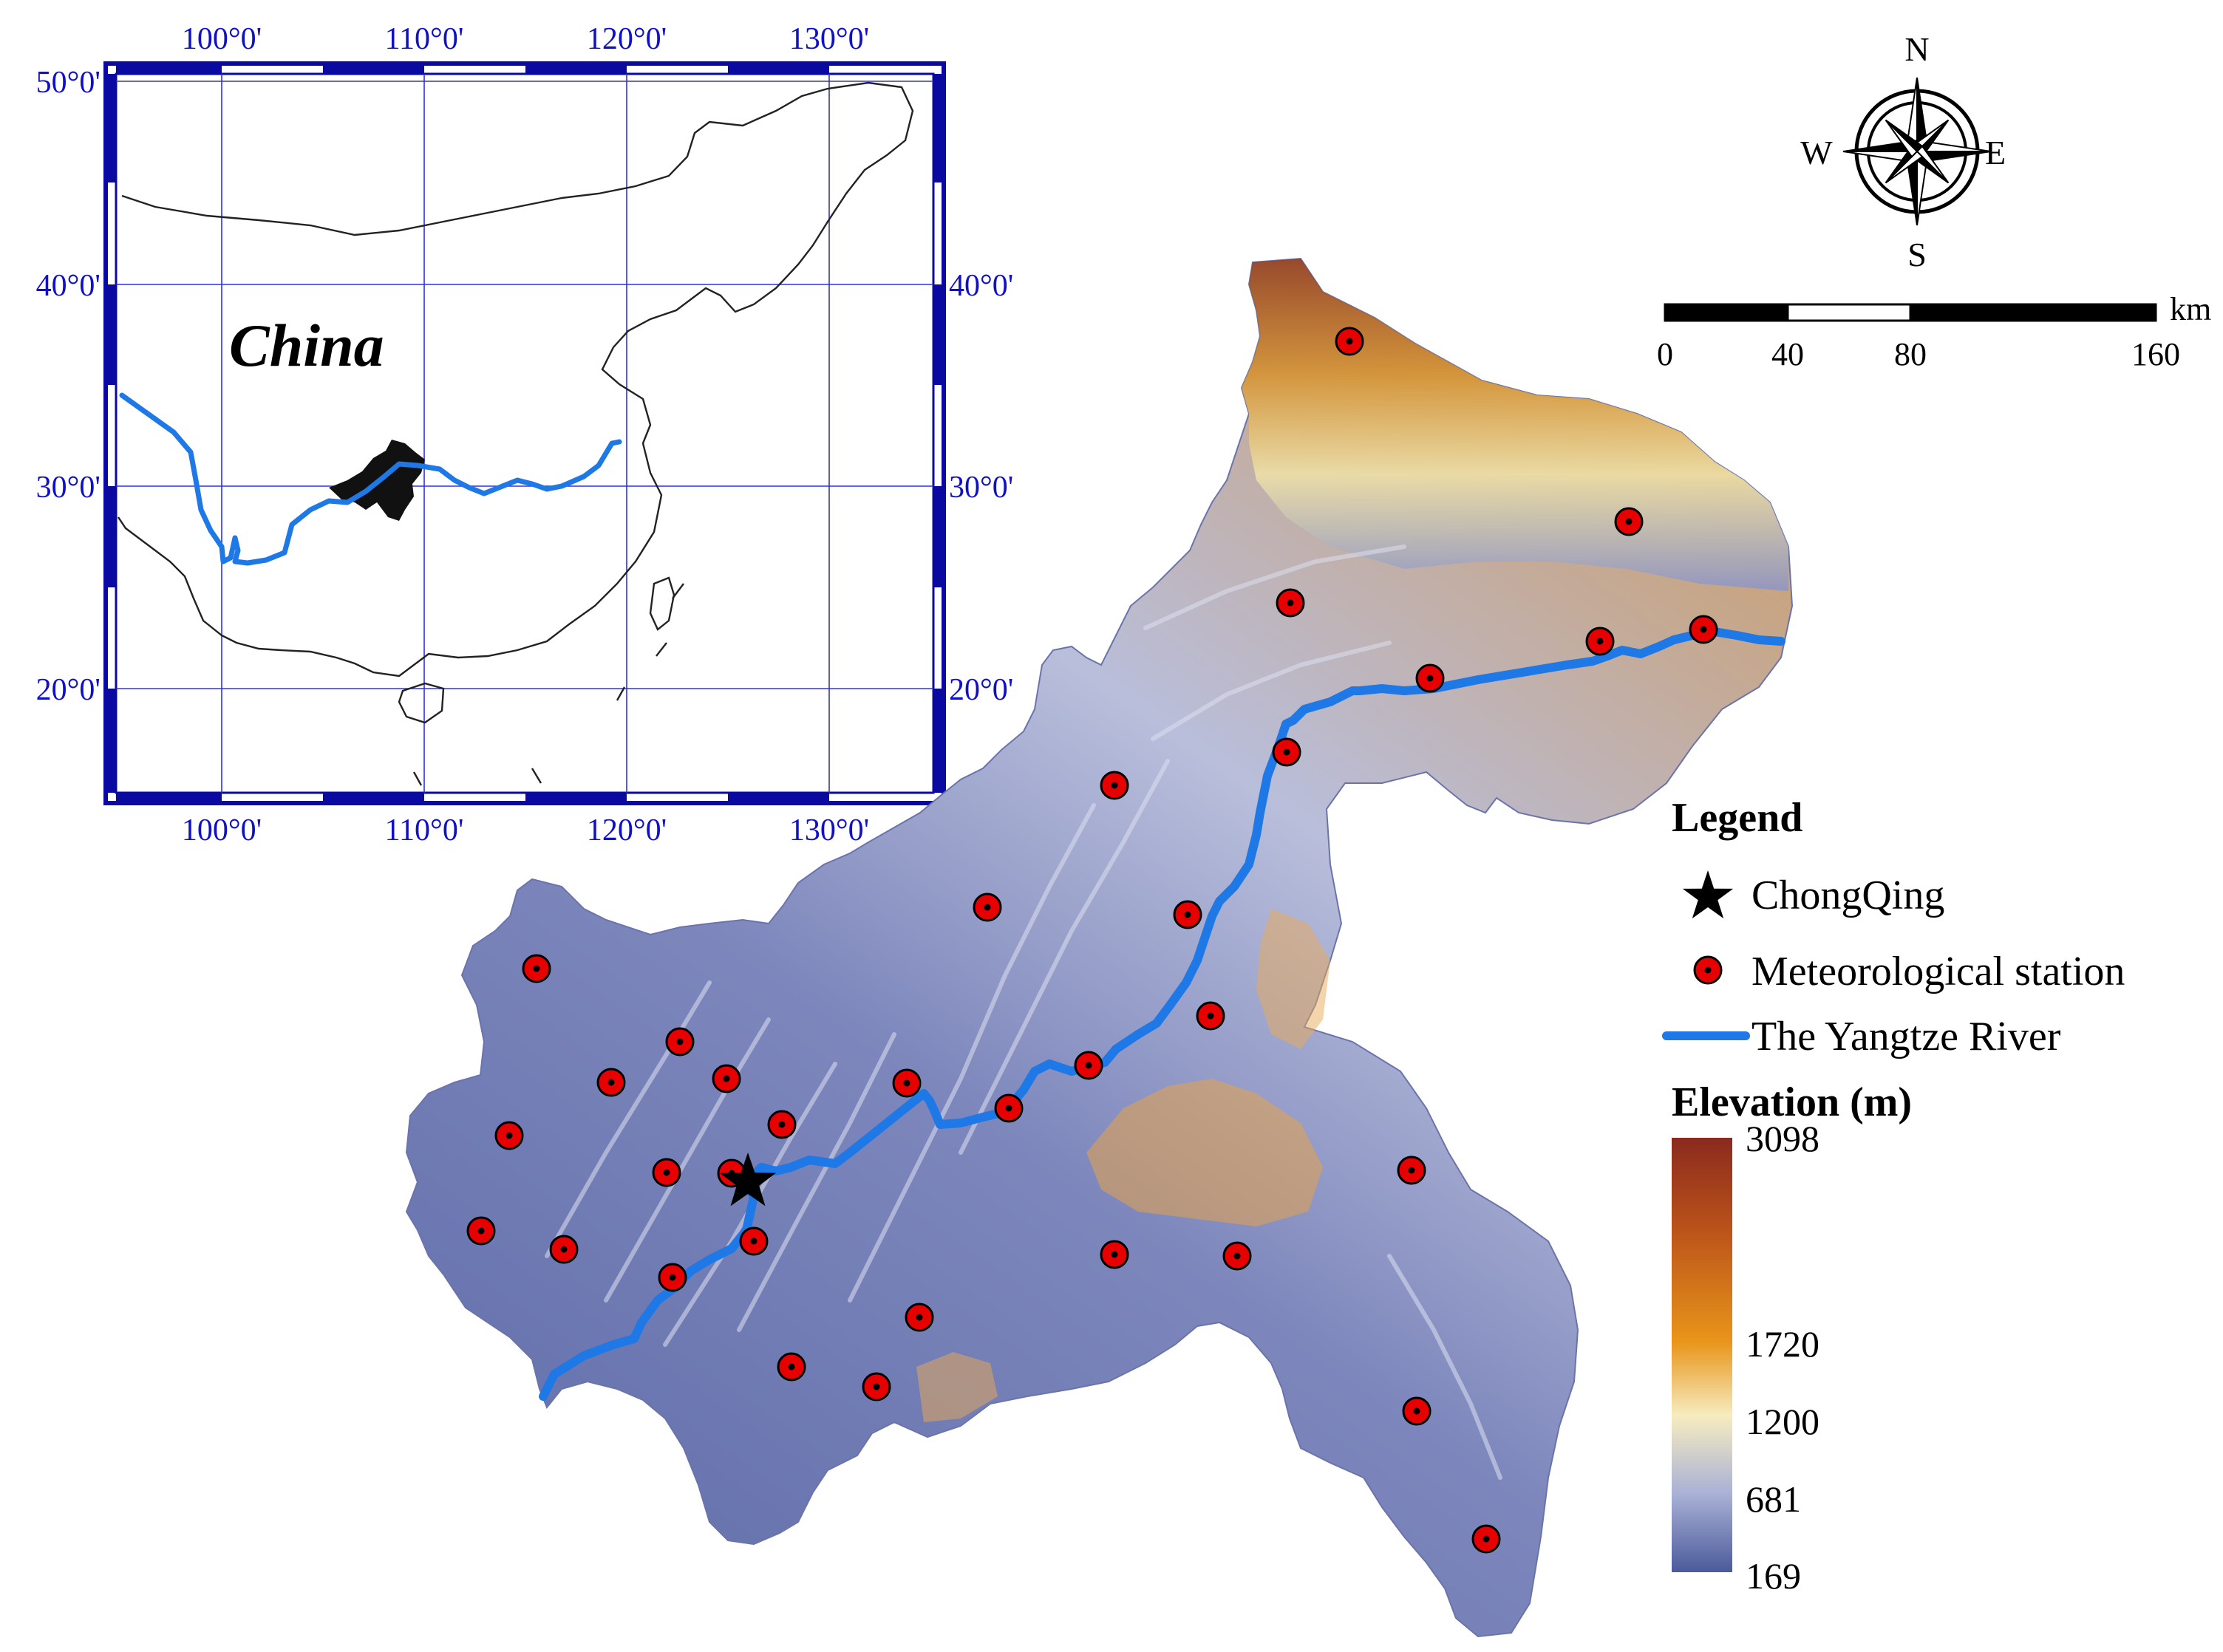 The height and width of the screenshot is (1652, 2223). Describe the element at coordinates (1792, 1102) in the screenshot. I see `elevation-title: Elevation (m)` at that location.